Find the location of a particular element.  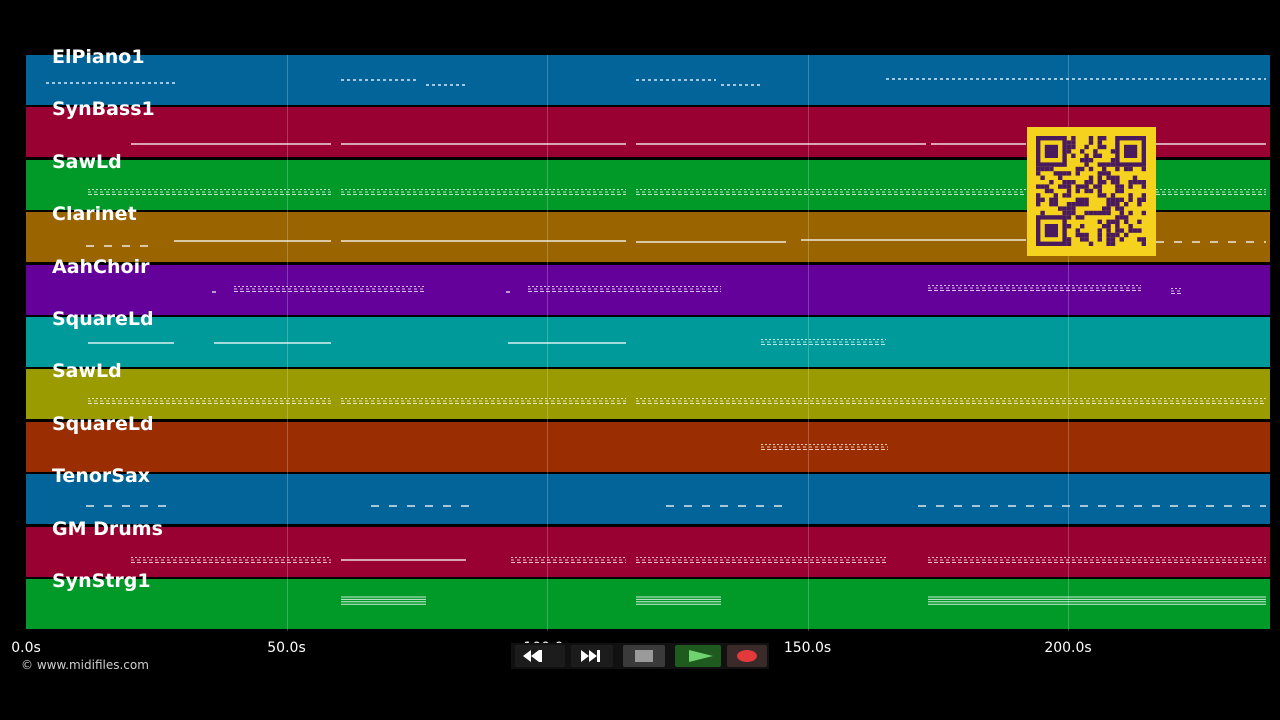

track-name: AahChoir is located at coordinates (101, 266).